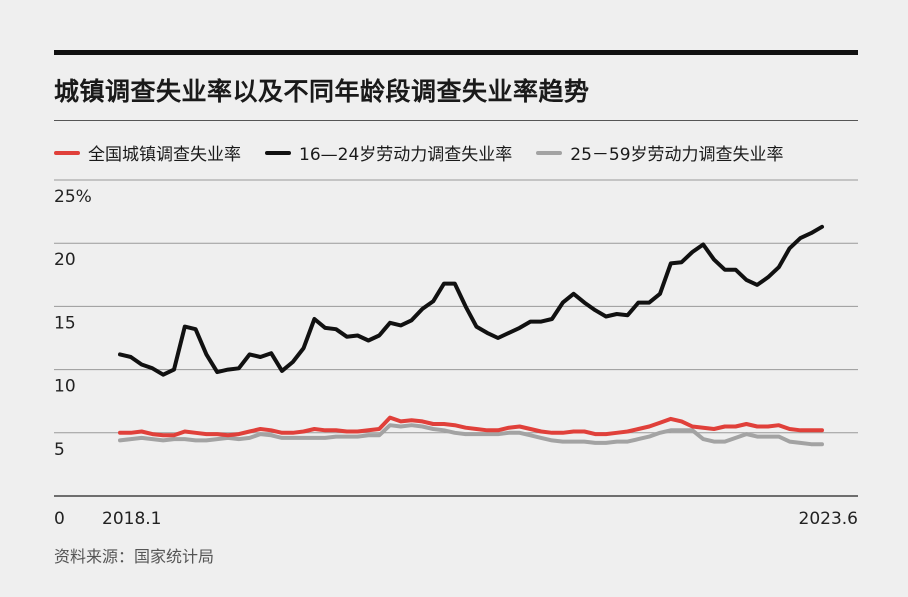 The image size is (908, 597). What do you see at coordinates (67, 152) in the screenshot?
I see `legend-swatch-national` at bounding box center [67, 152].